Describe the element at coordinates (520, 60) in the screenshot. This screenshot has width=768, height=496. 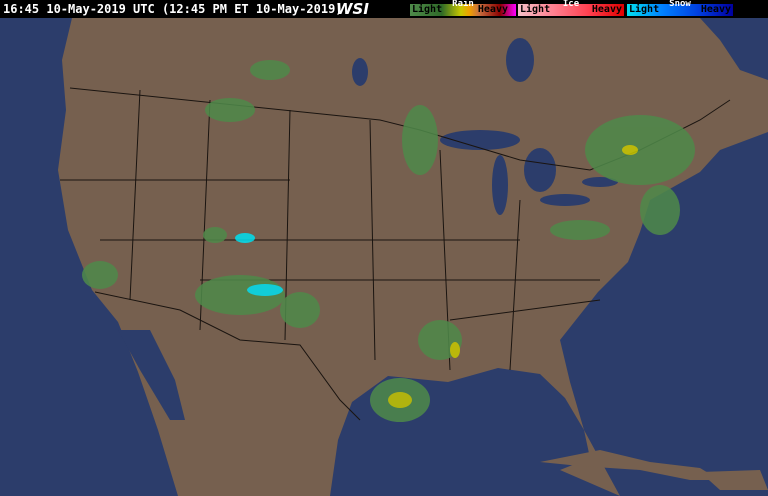
I see `lake-michigan-upper` at that location.